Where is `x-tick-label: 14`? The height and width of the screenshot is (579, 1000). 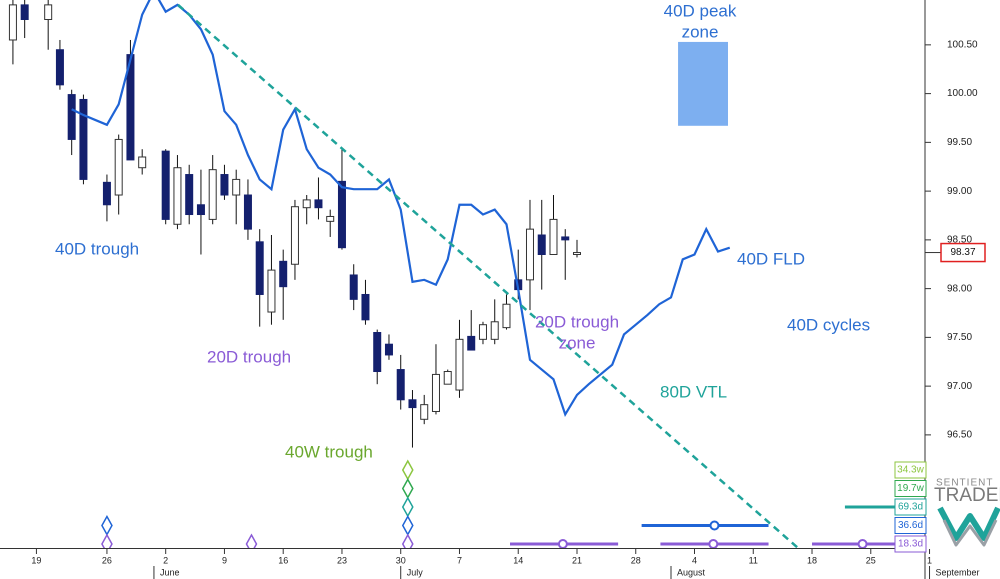
x-tick-label: 14 is located at coordinates (518, 560).